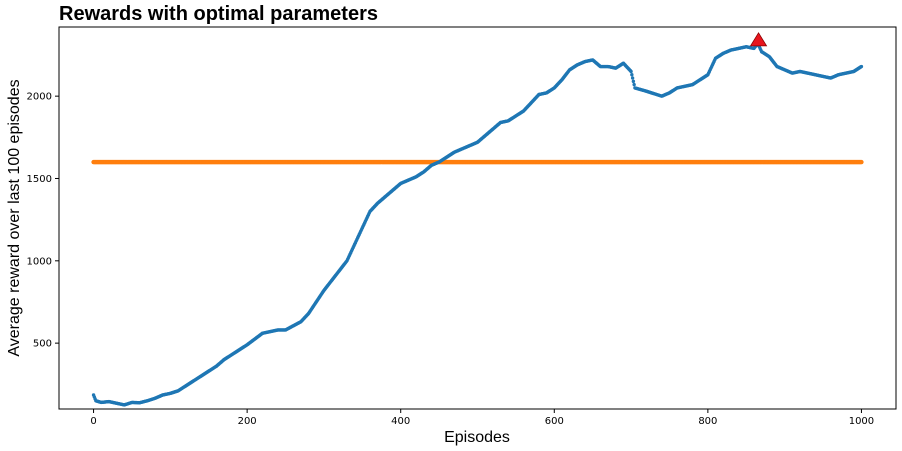  I want to click on x-tick-label: 400, so click(400, 421).